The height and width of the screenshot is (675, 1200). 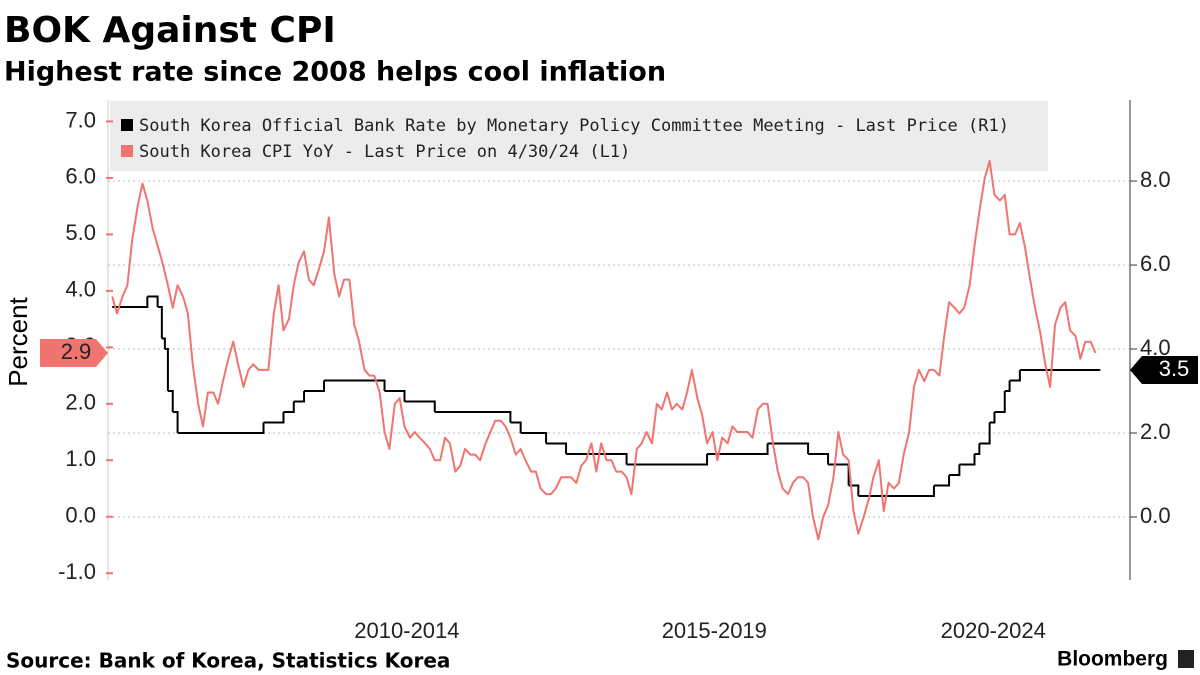 I want to click on legend-box, so click(x=579, y=136).